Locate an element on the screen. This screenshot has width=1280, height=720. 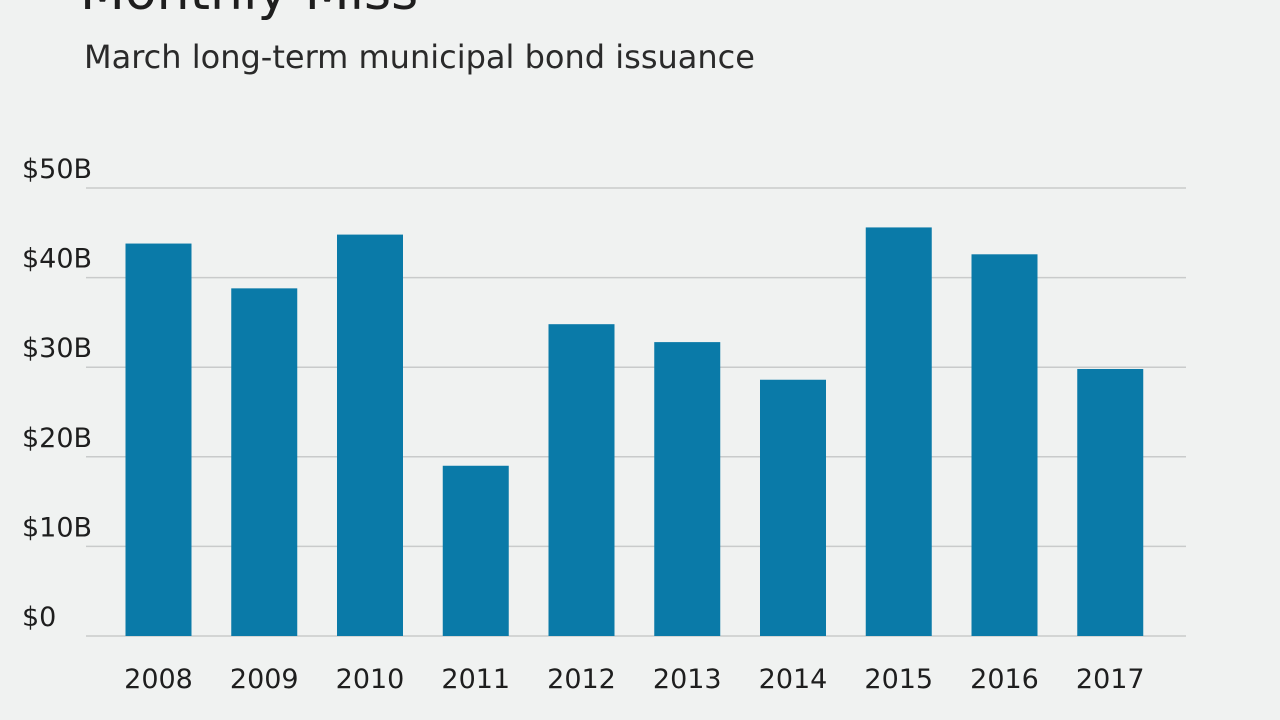
x-tick-label: 2015 is located at coordinates (898, 679).